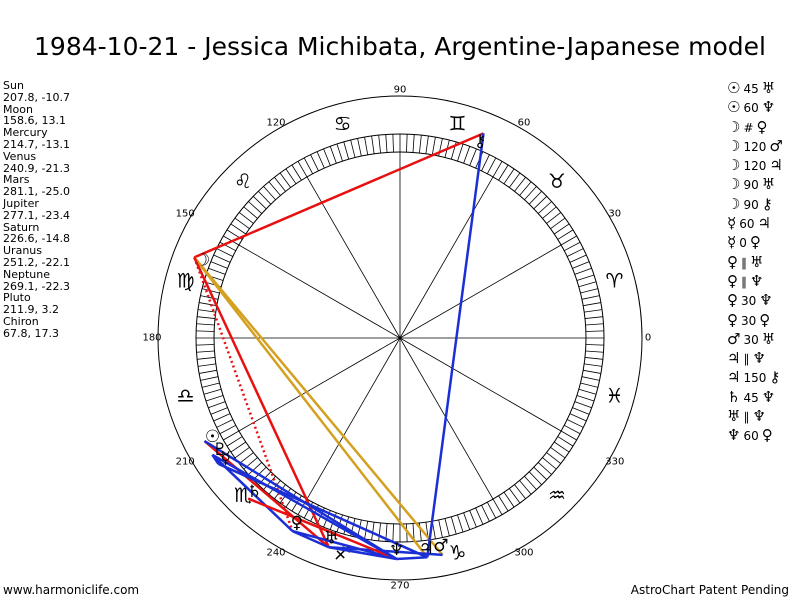 This screenshot has height=600, width=800. Describe the element at coordinates (440, 546) in the screenshot. I see `planet-glyph: ♂︎` at that location.